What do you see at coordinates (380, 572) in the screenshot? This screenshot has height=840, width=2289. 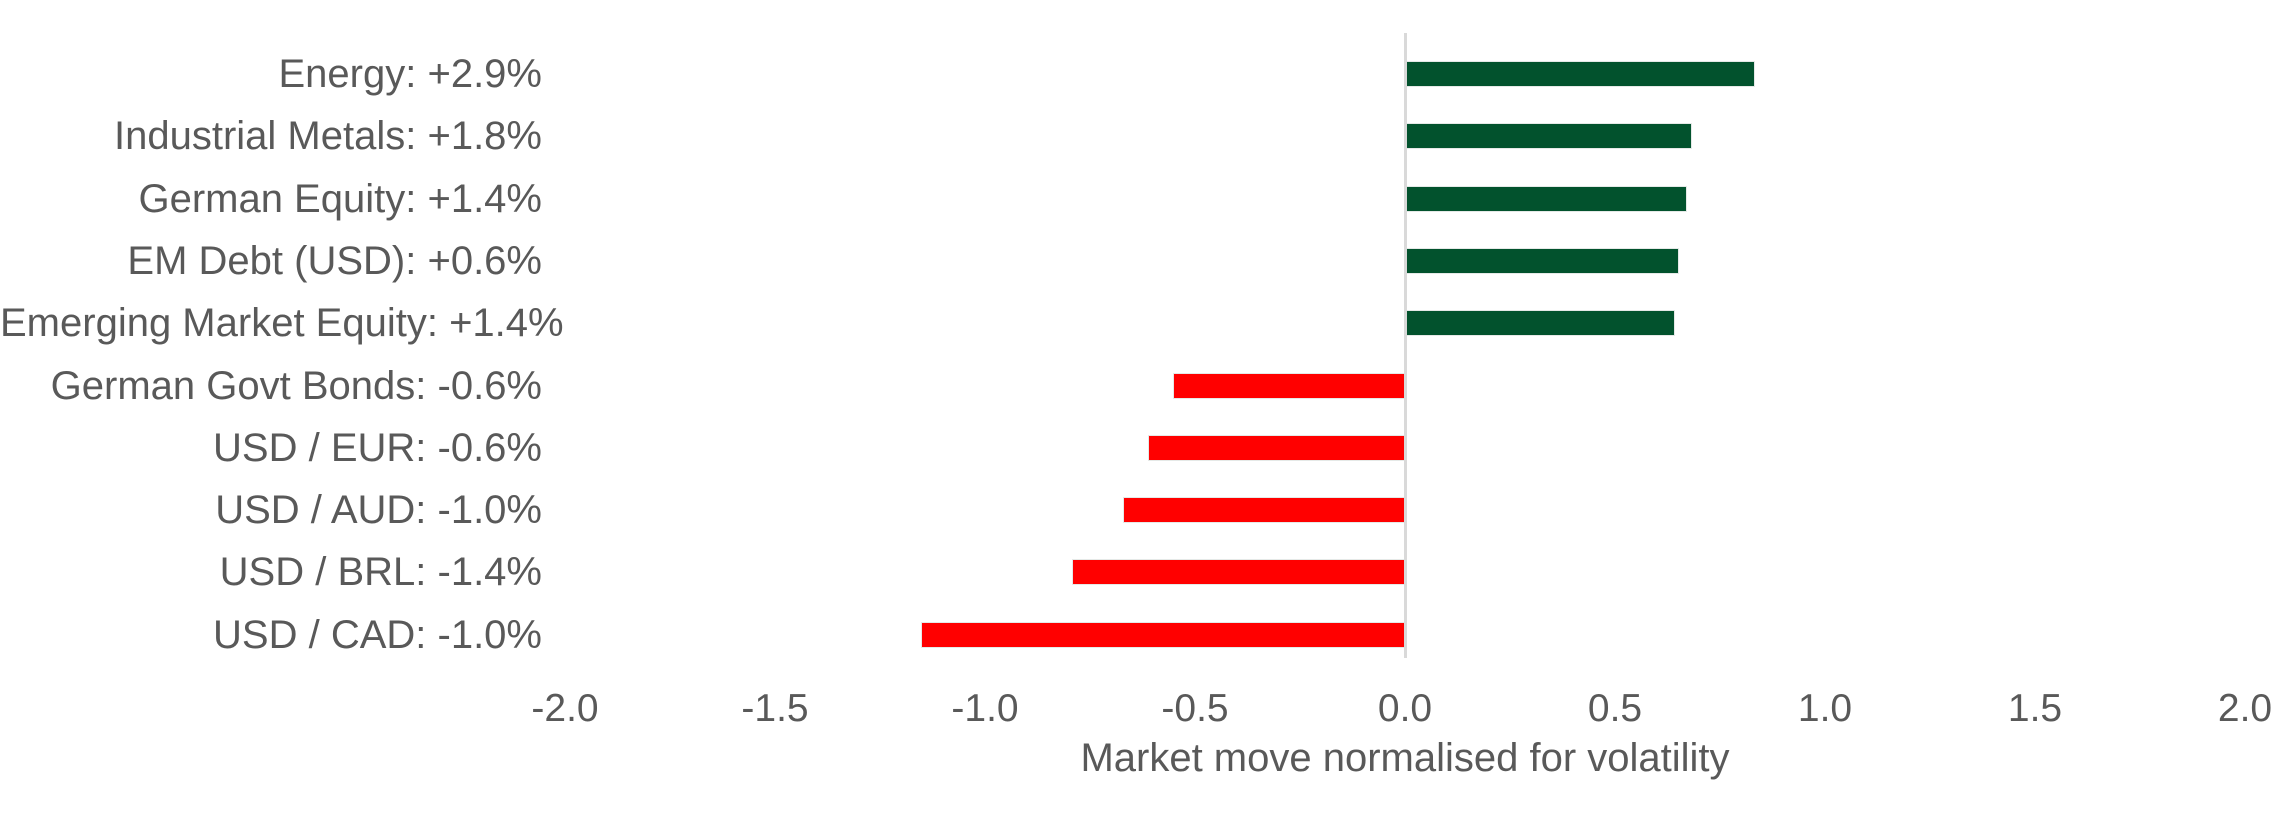 I see `row-label-usd-brl: USD / BRL: -1.4%` at bounding box center [380, 572].